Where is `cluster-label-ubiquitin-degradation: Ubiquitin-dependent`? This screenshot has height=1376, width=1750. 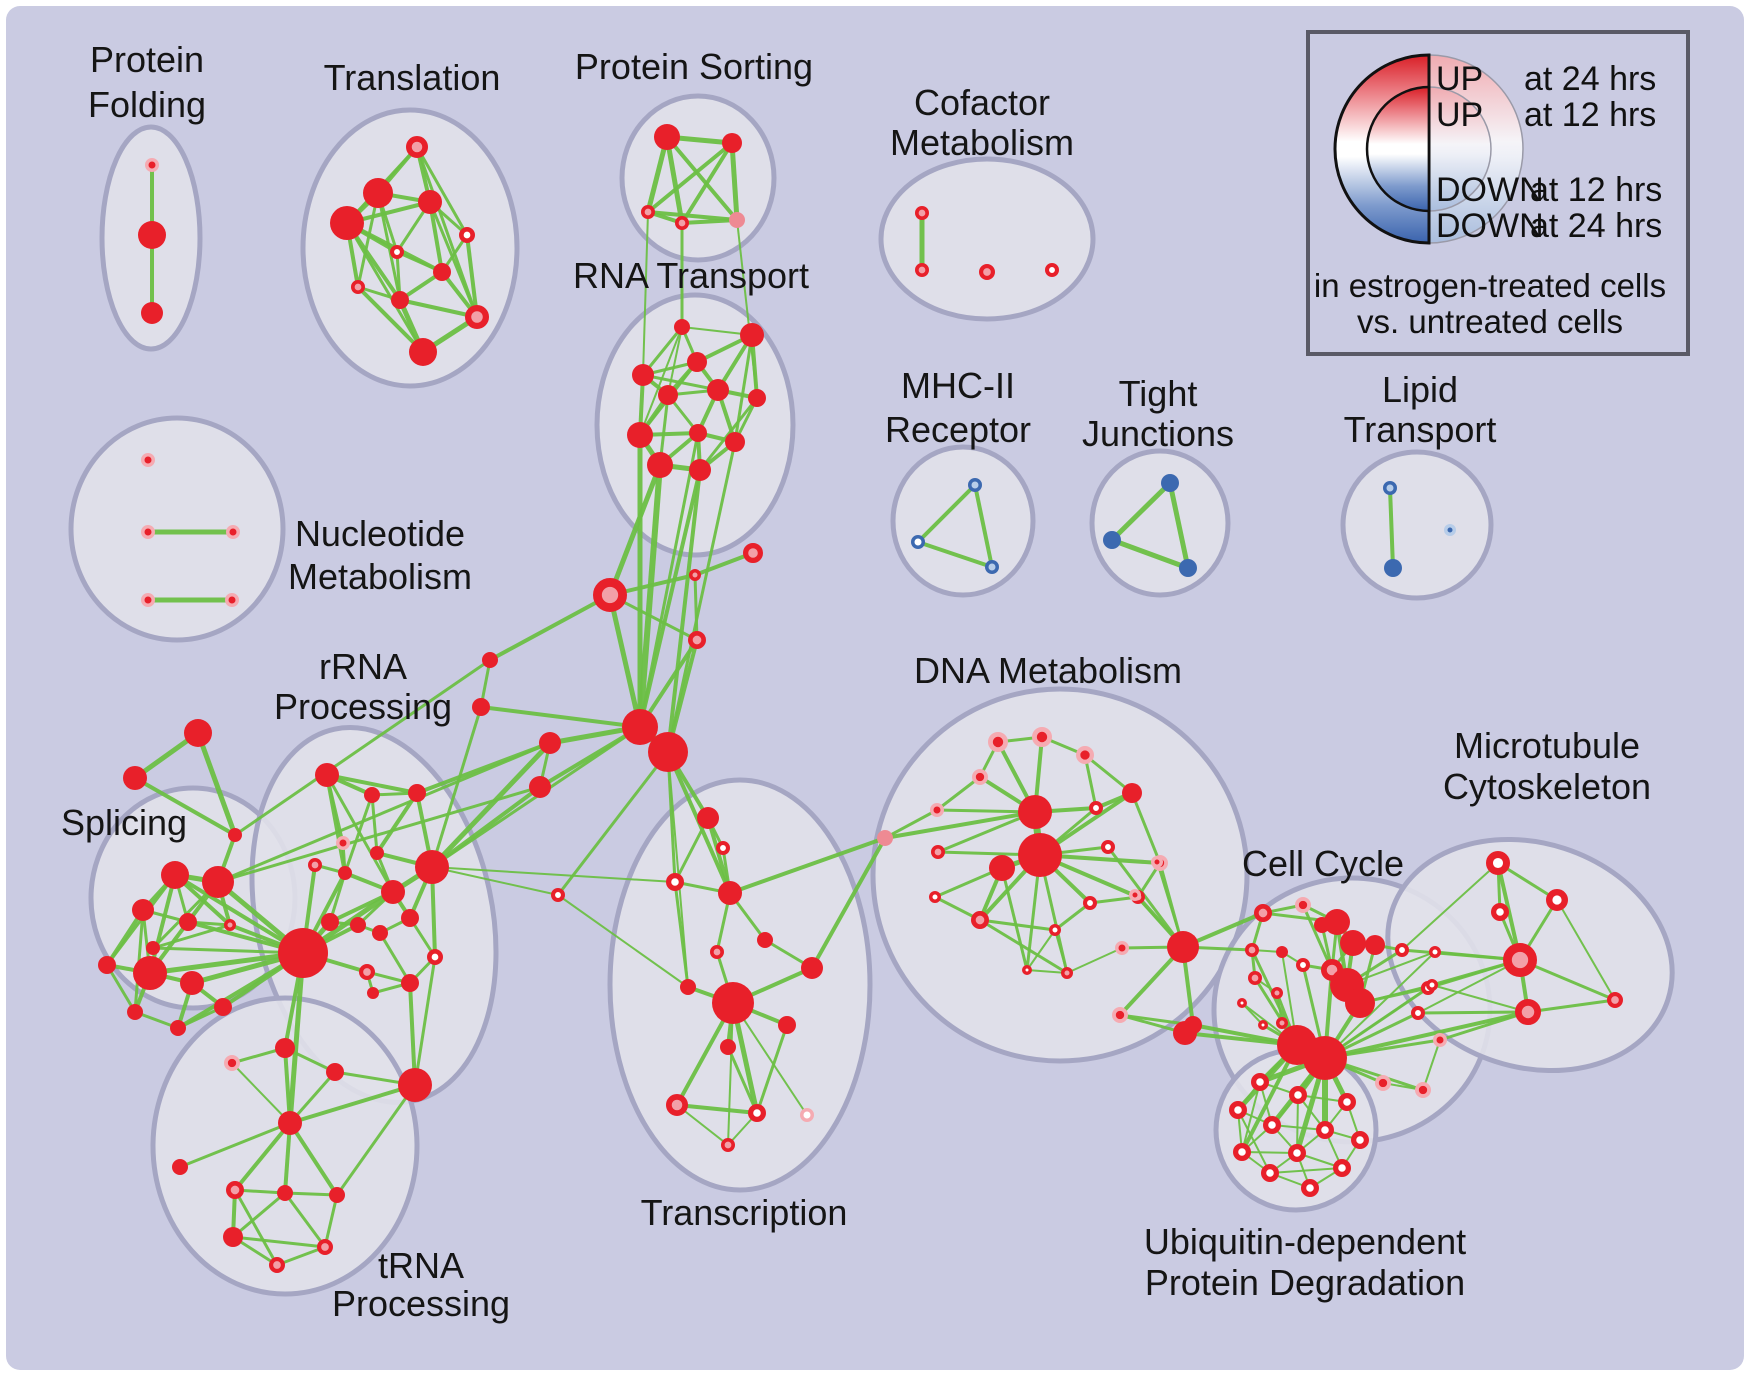 cluster-label-ubiquitin-degradation: Ubiquitin-dependent is located at coordinates (1305, 1241).